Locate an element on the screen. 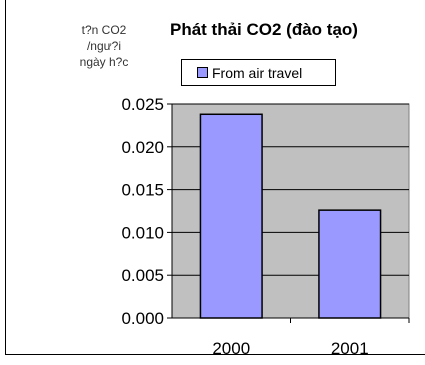 Image resolution: width=425 pixels, height=365 pixels. x-tick-label: 2000 is located at coordinates (231, 348).